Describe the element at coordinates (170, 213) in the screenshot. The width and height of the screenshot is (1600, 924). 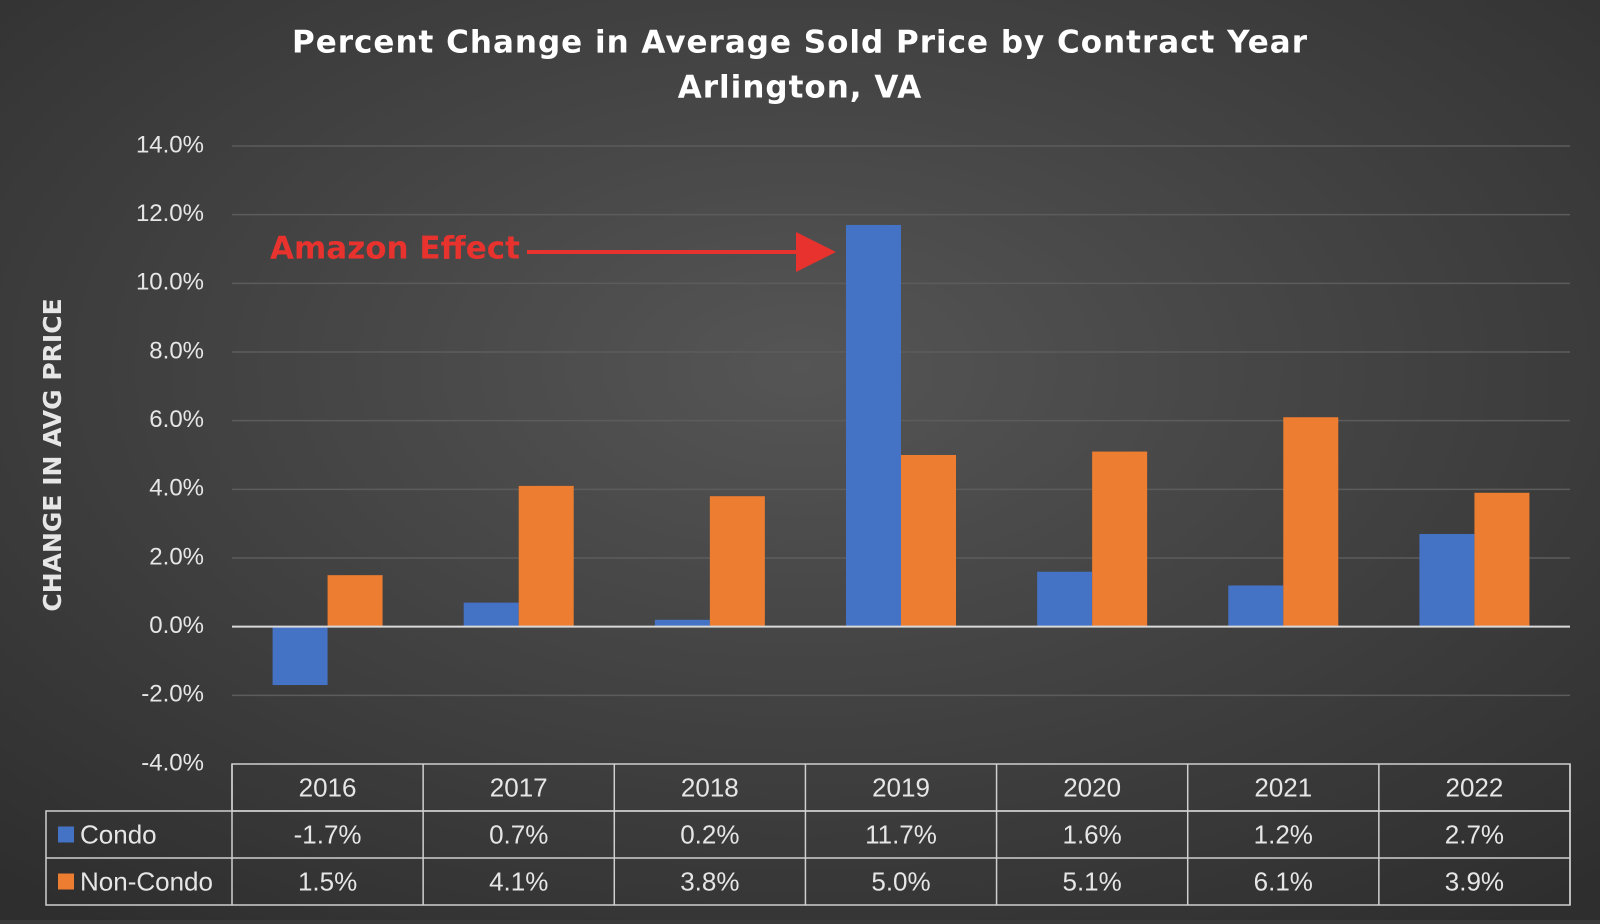
I see `y-tick-label: 12.0%` at that location.